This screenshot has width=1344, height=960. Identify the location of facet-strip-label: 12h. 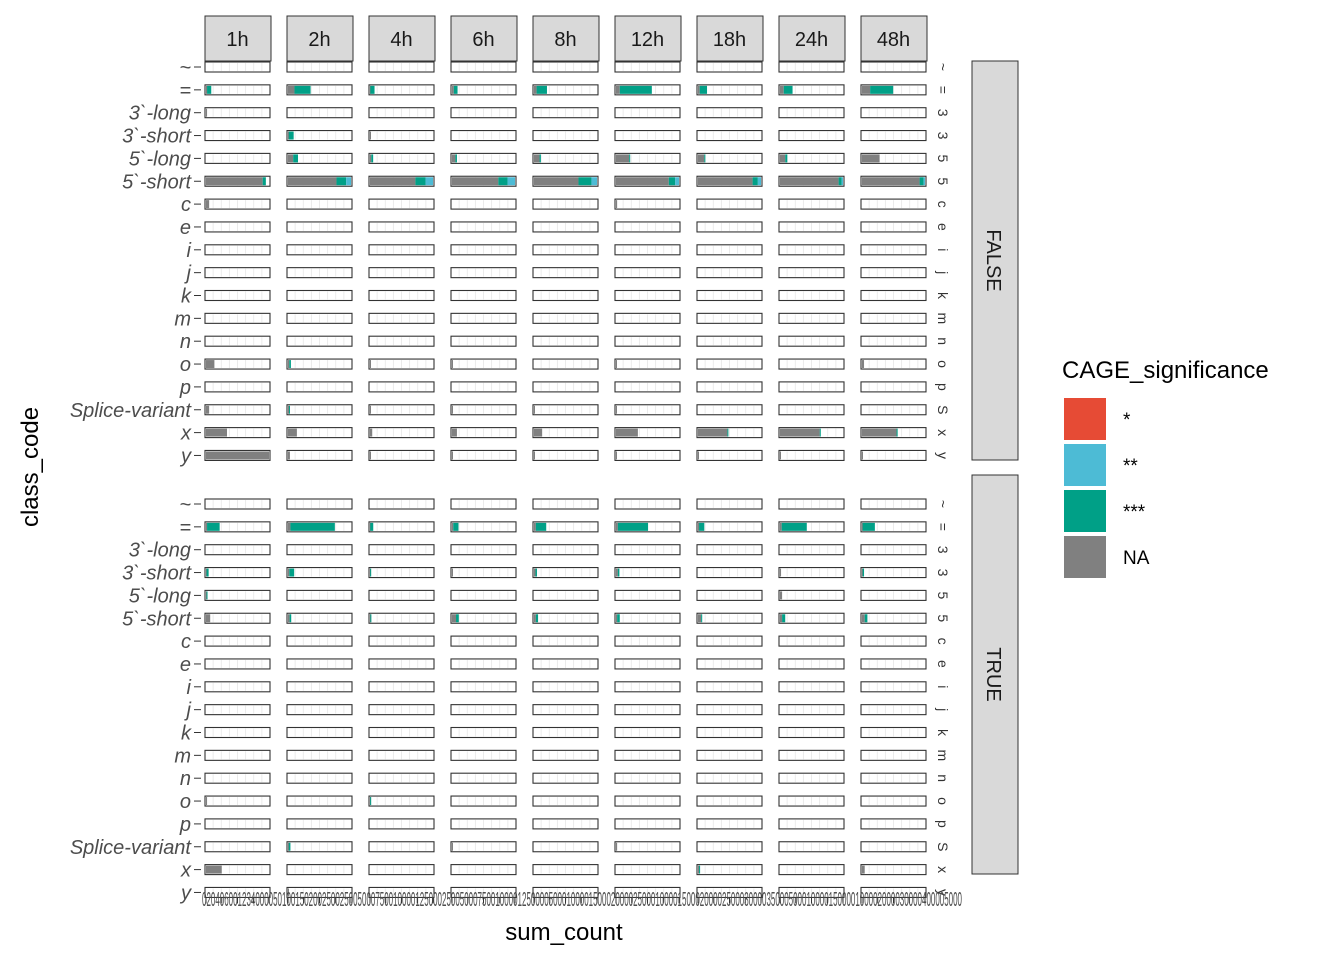
(647, 40).